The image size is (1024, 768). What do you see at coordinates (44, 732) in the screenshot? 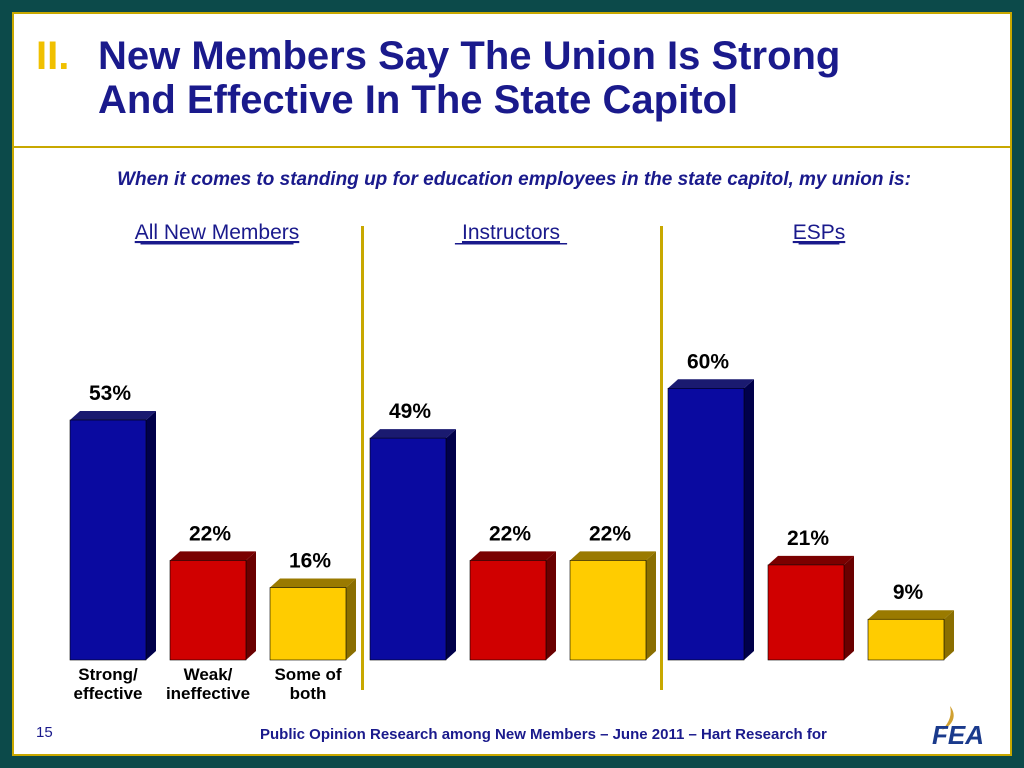
I see `page-number: 15` at bounding box center [44, 732].